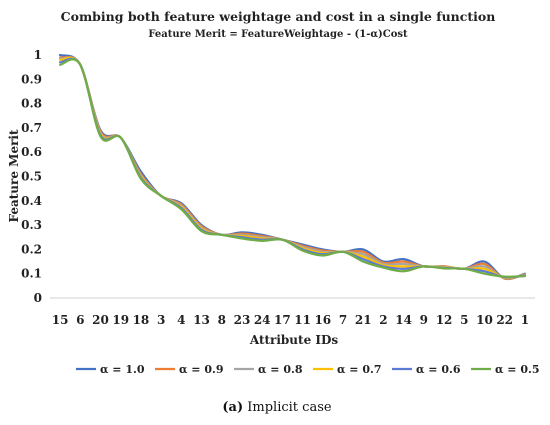  What do you see at coordinates (14, 175) in the screenshot?
I see `y-axis-label: Feature Merit` at bounding box center [14, 175].